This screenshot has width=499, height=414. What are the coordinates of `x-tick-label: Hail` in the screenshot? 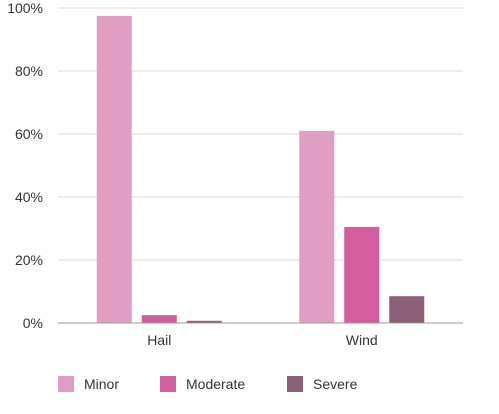 It's located at (159, 340).